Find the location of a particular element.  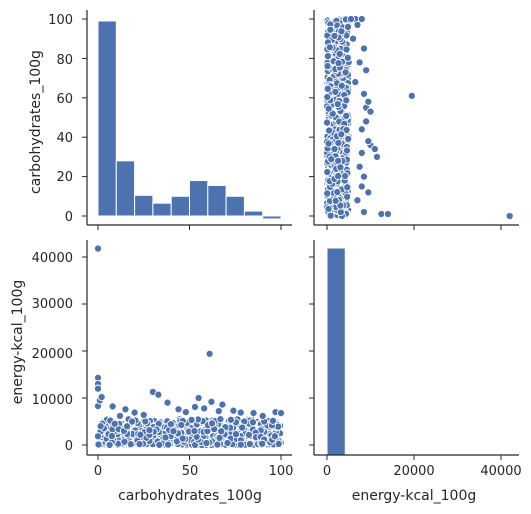

y-tick-label-carb-60: 60 is located at coordinates (64, 99).